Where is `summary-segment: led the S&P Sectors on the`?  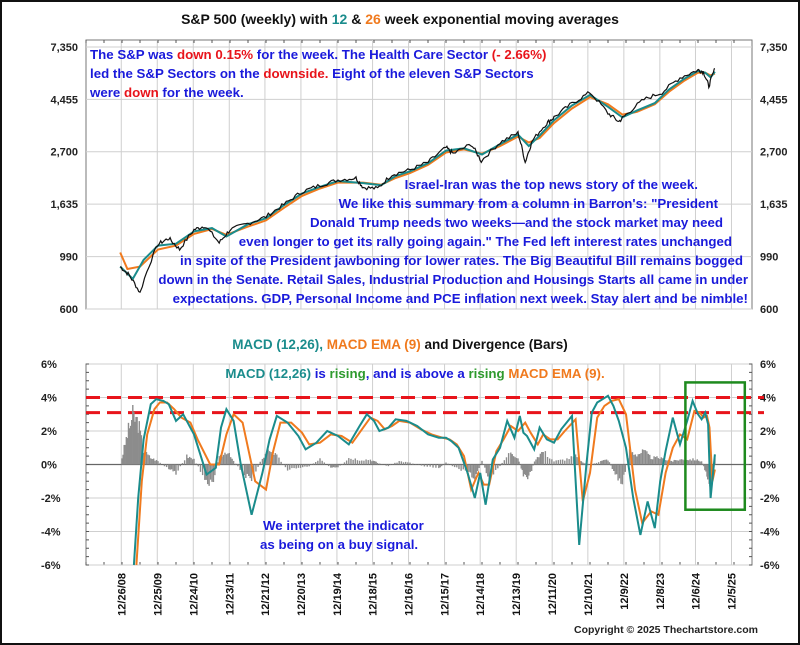 summary-segment: led the S&P Sectors on the is located at coordinates (177, 73).